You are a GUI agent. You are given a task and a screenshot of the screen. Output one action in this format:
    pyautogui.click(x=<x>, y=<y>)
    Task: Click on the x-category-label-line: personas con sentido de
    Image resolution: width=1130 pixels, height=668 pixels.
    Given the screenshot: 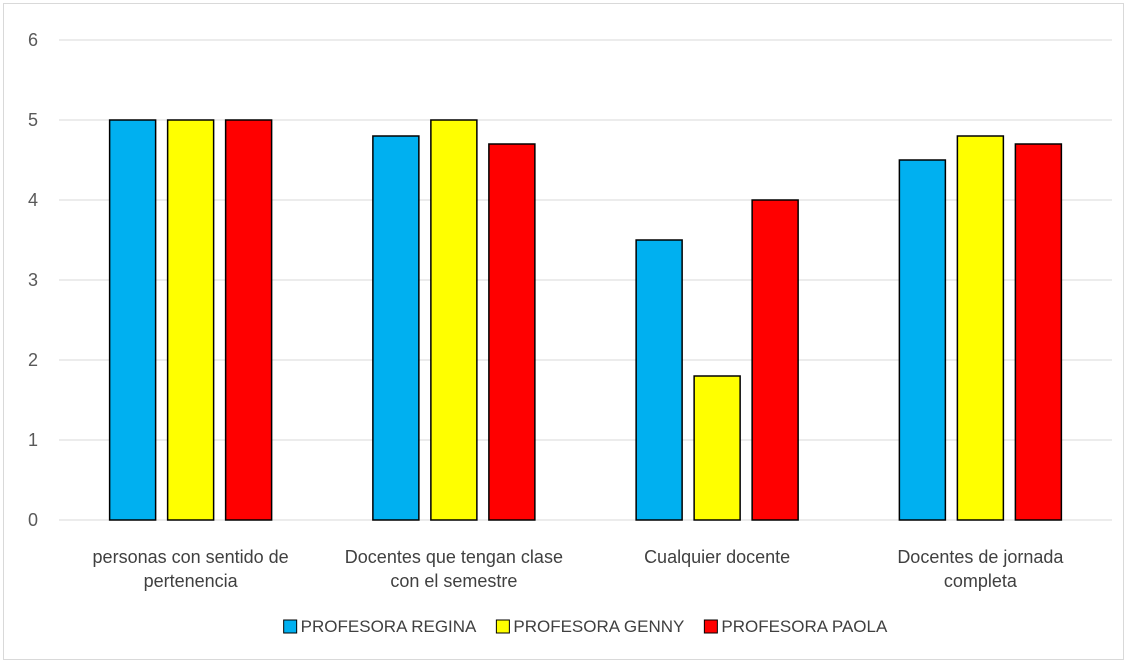 What is the action you would take?
    pyautogui.click(x=191, y=557)
    